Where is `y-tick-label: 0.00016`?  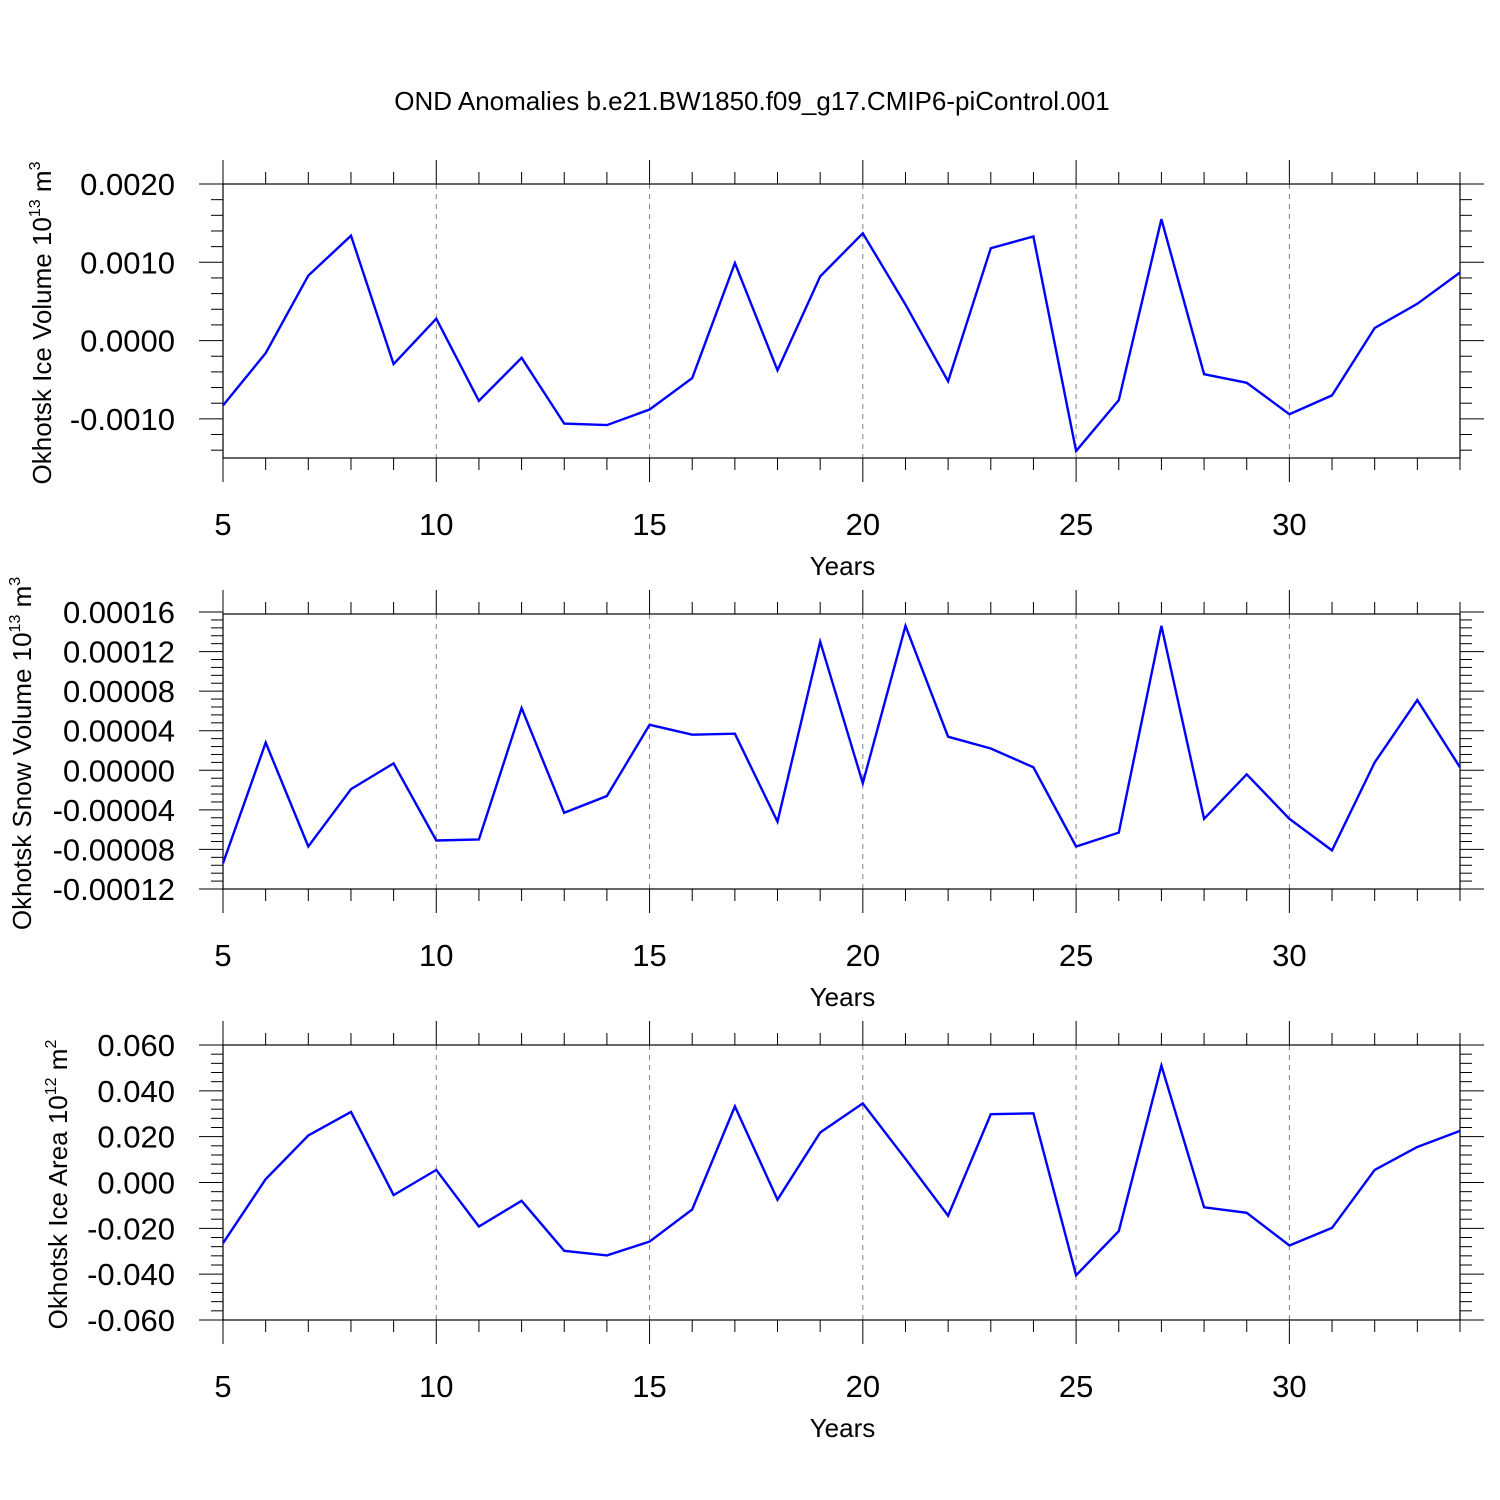
y-tick-label: 0.00016 is located at coordinates (119, 612).